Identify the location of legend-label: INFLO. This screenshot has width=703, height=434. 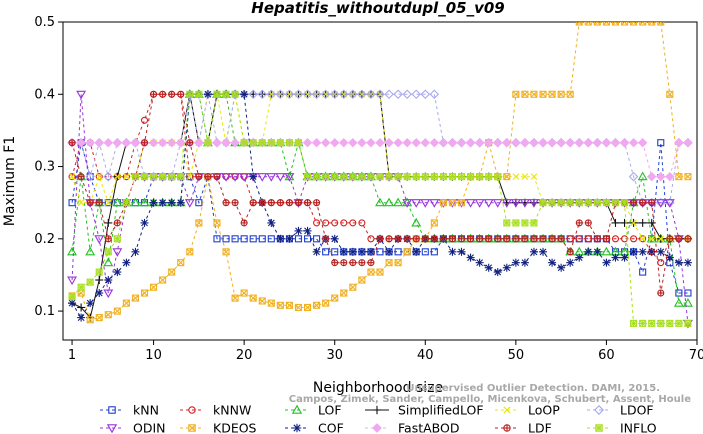
(638, 427).